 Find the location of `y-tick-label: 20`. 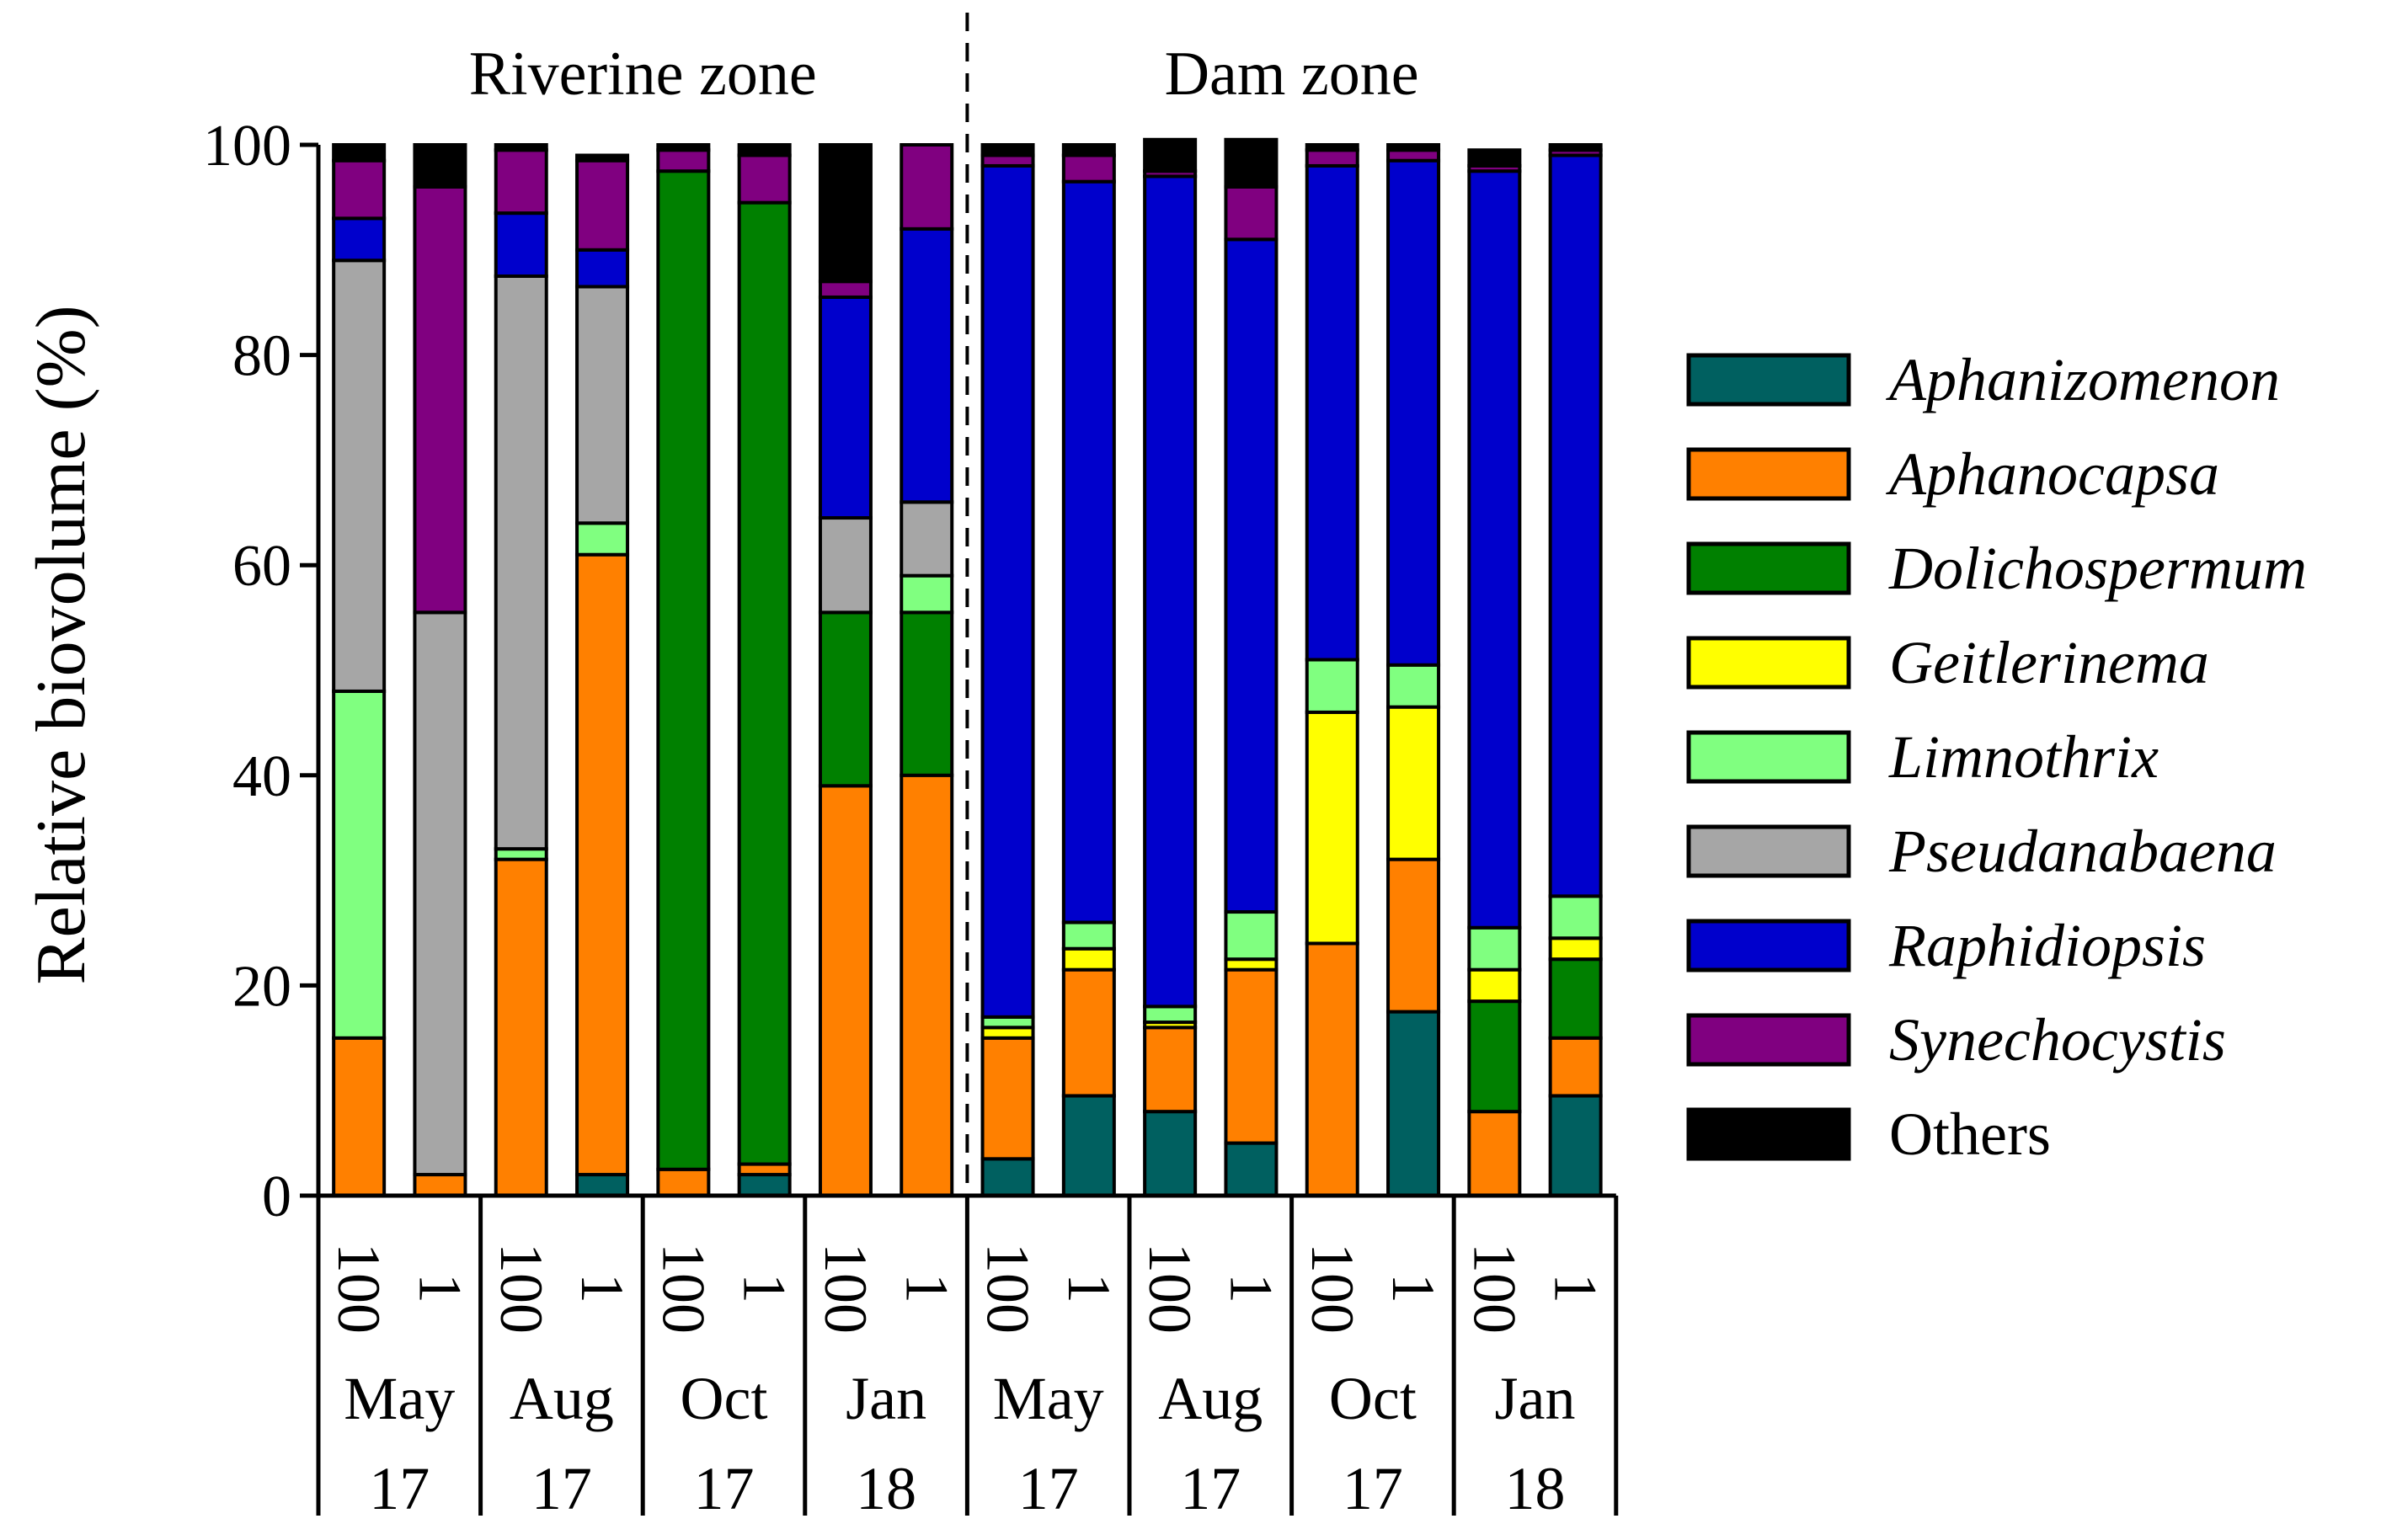

y-tick-label: 20 is located at coordinates (261, 986).